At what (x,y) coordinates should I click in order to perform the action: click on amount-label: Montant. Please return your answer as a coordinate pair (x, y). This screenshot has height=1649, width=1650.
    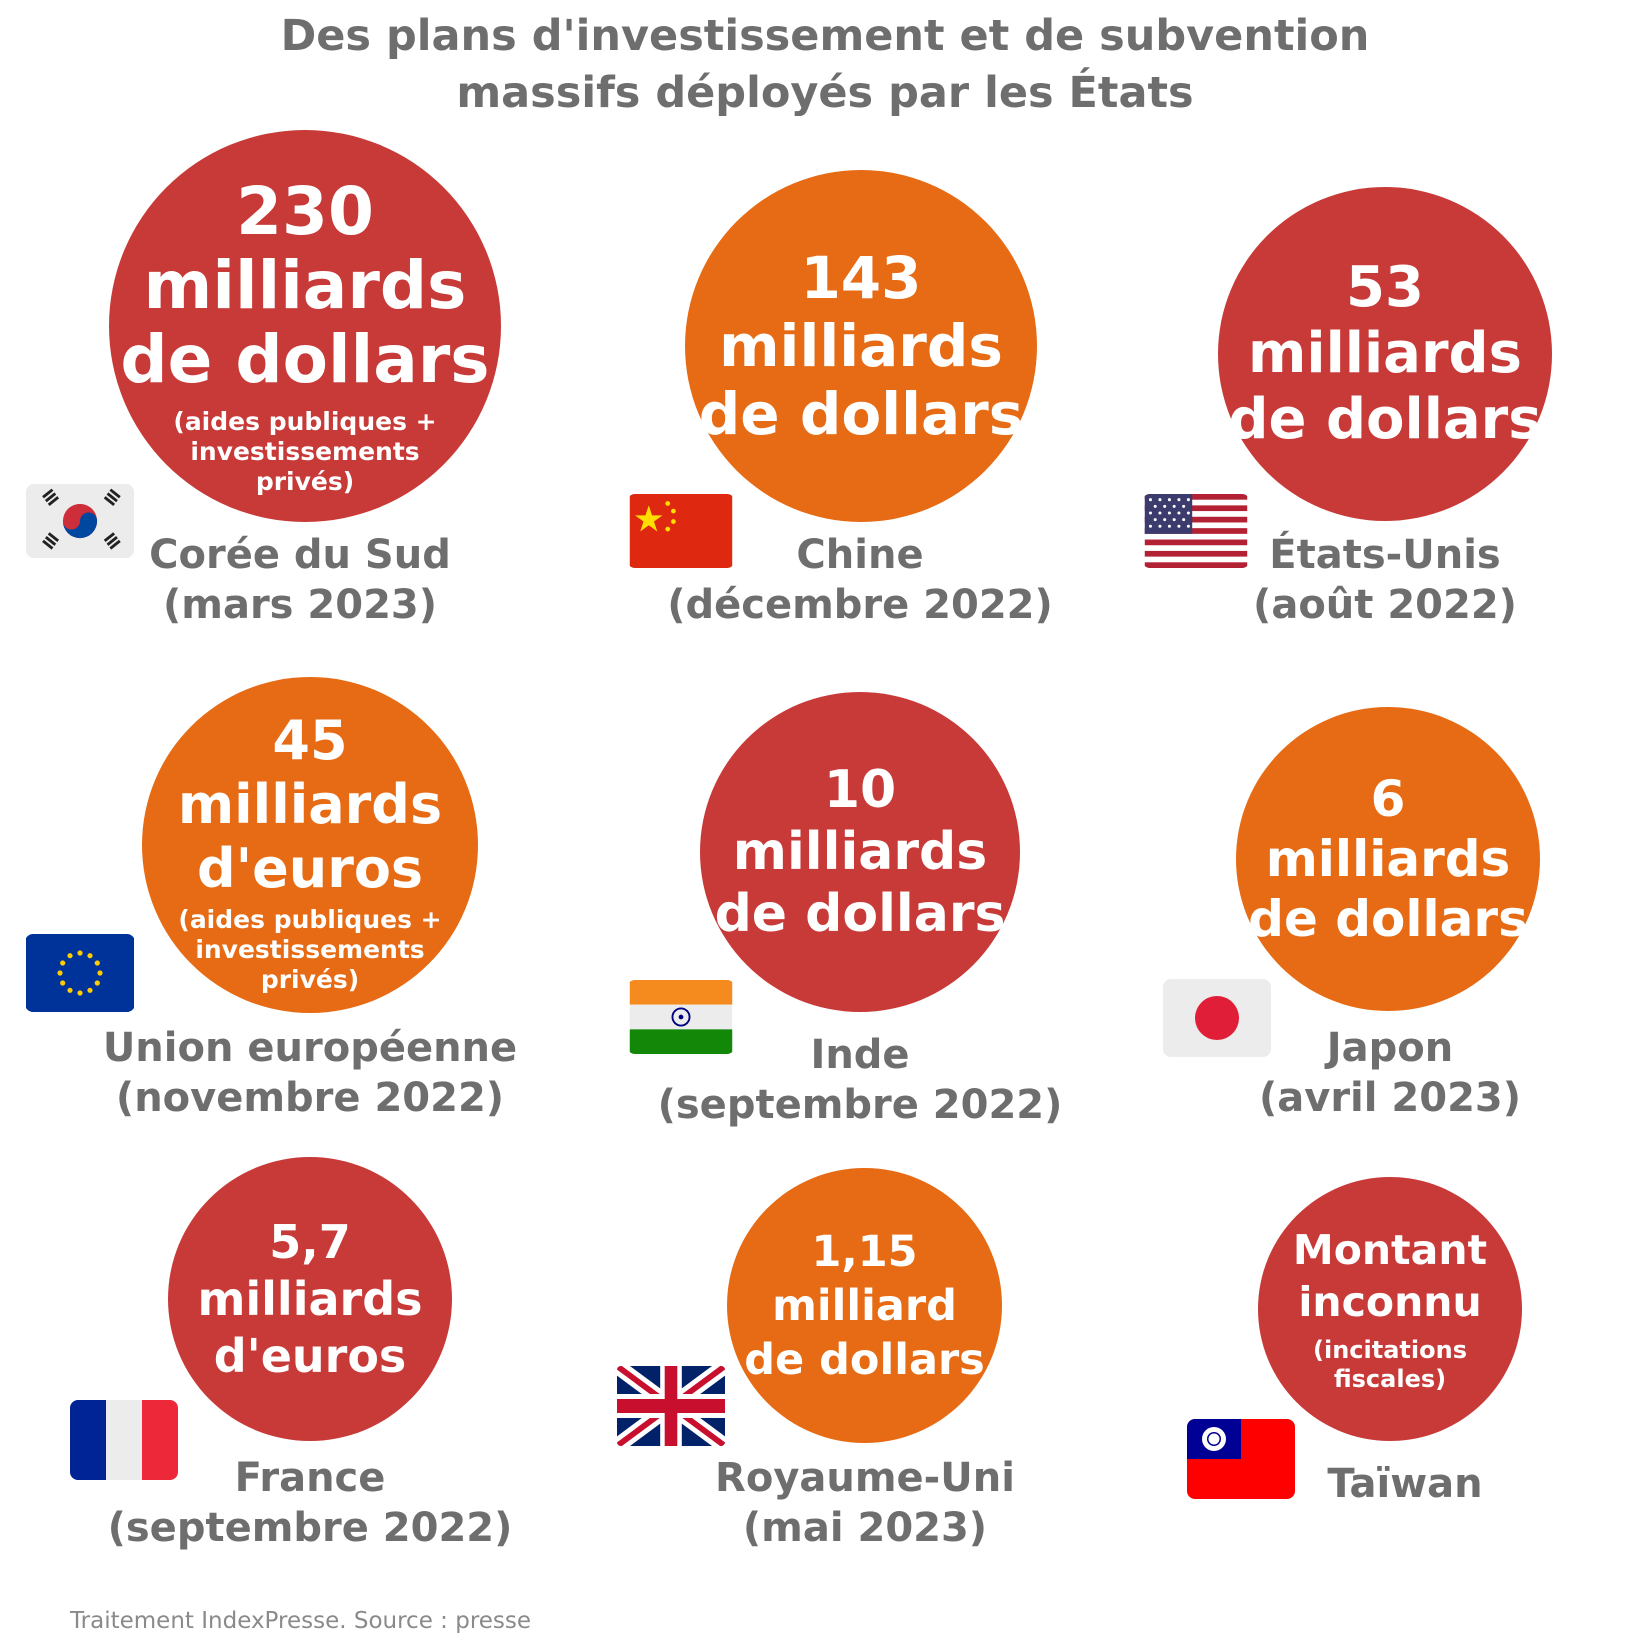
    Looking at the image, I should click on (1390, 1250).